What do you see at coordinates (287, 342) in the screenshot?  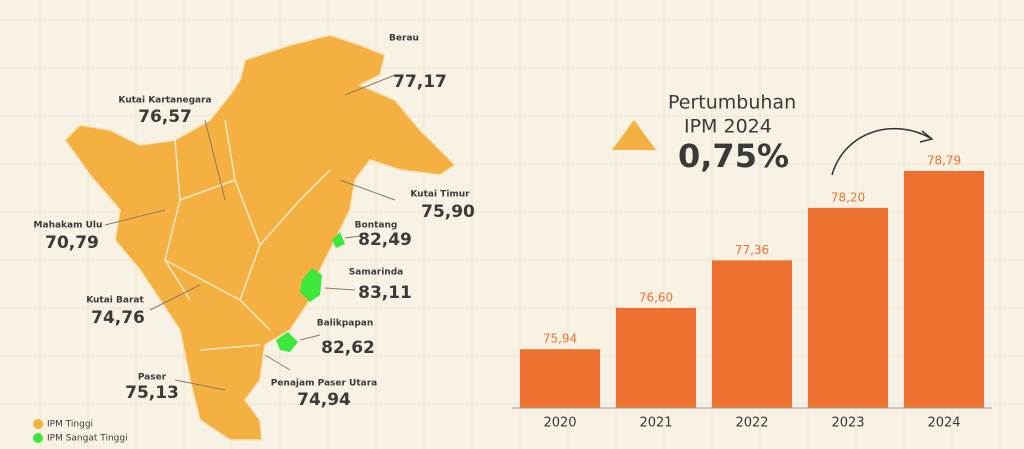 I see `balikpapan-area` at bounding box center [287, 342].